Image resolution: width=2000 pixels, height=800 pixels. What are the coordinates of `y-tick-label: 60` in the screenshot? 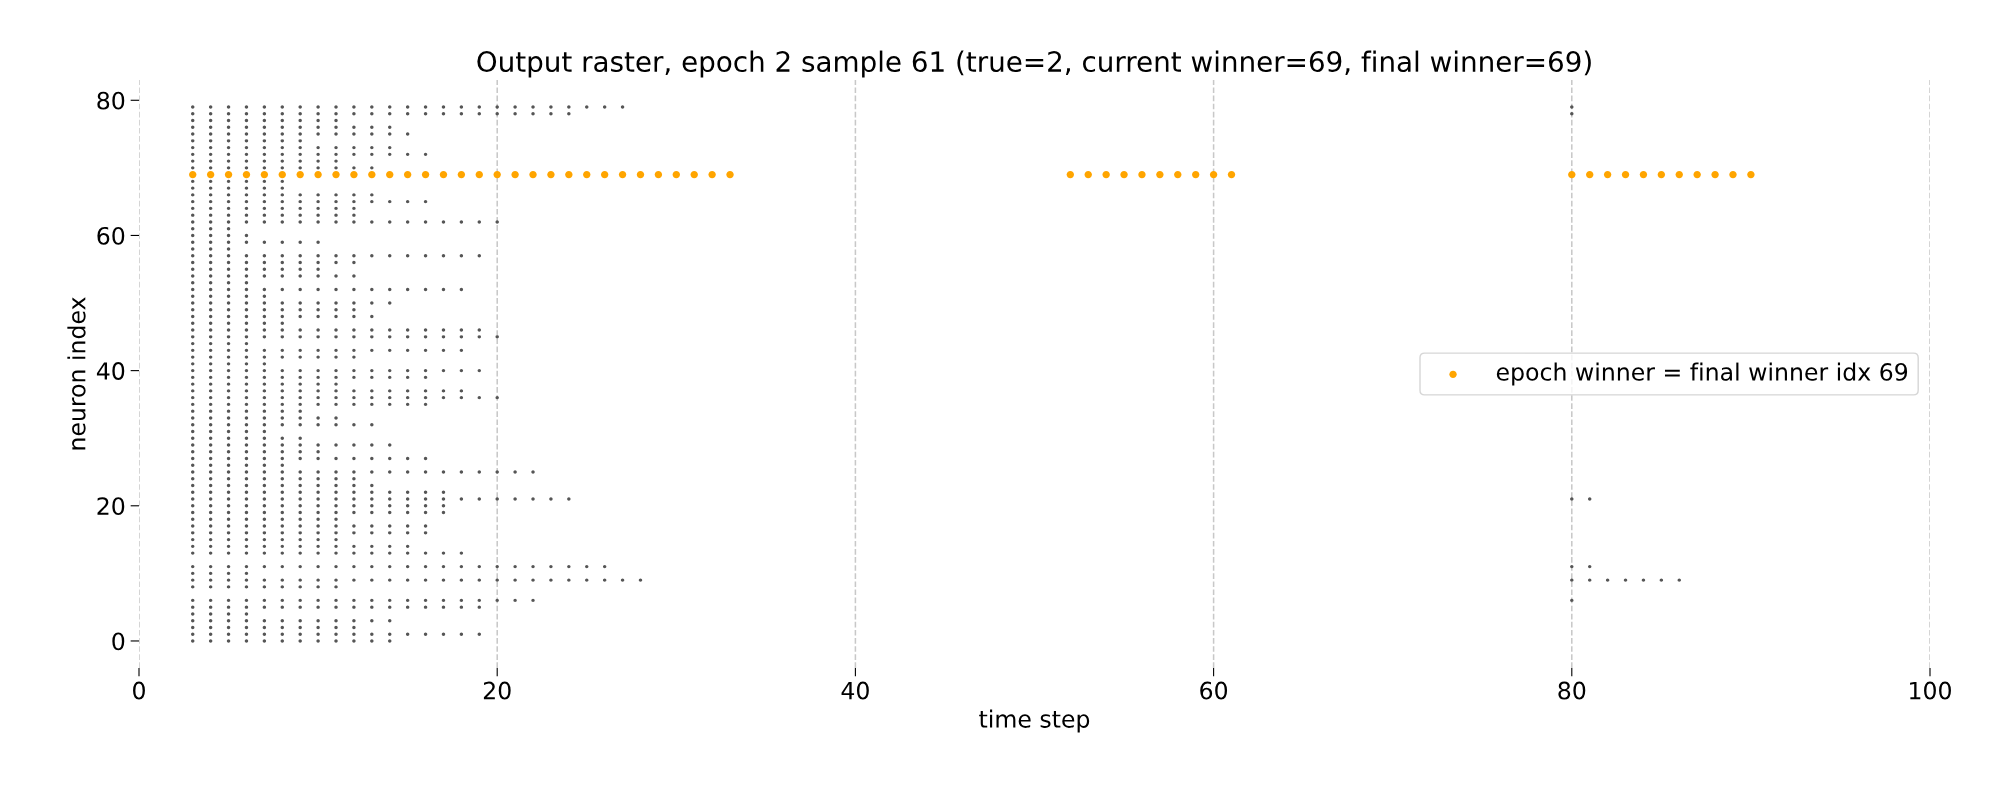 It's located at (111, 235).